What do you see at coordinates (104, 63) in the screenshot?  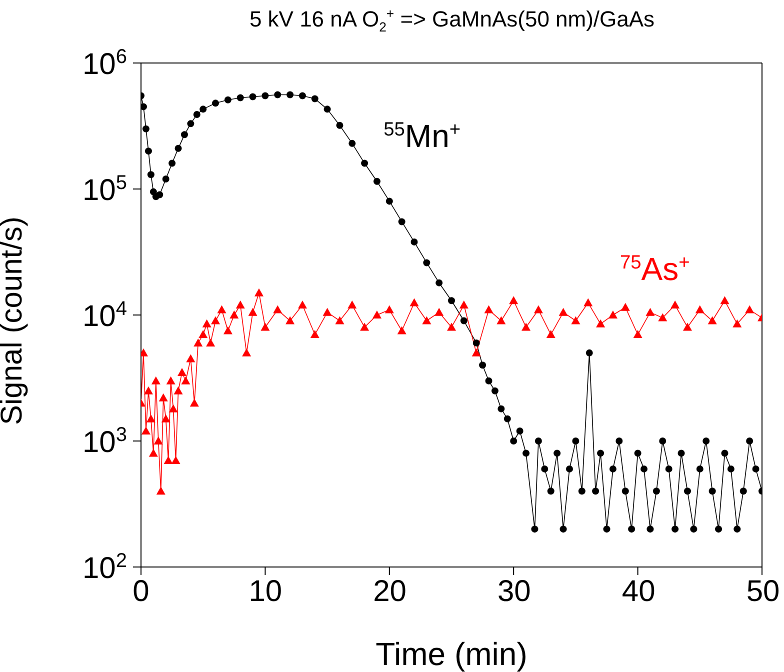 I see `y-tick-label: 10$^{6}$` at bounding box center [104, 63].